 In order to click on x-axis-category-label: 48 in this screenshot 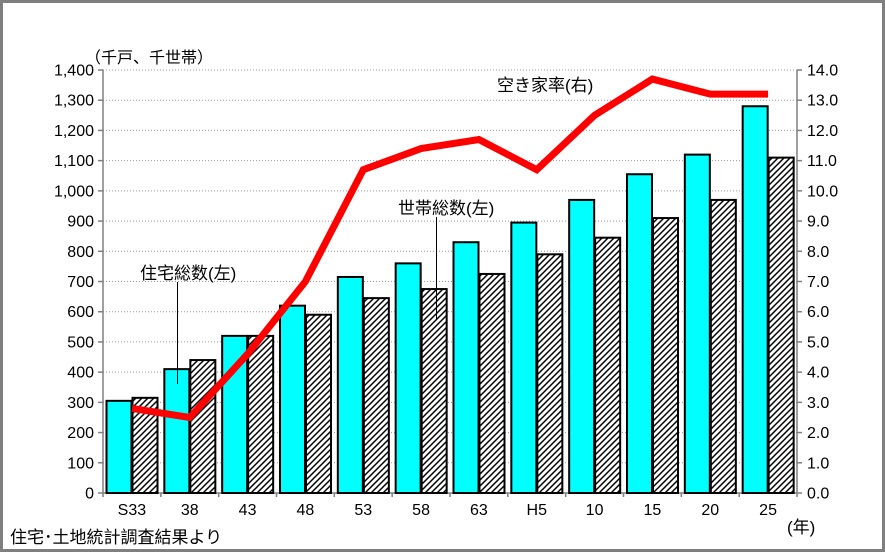, I will do `click(306, 510)`.